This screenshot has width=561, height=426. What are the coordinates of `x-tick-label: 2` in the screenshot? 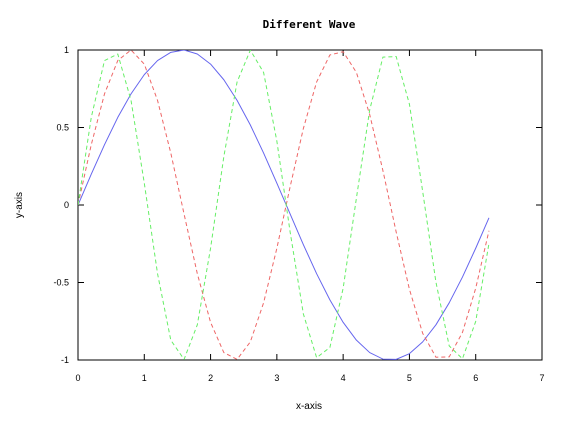 It's located at (210, 378).